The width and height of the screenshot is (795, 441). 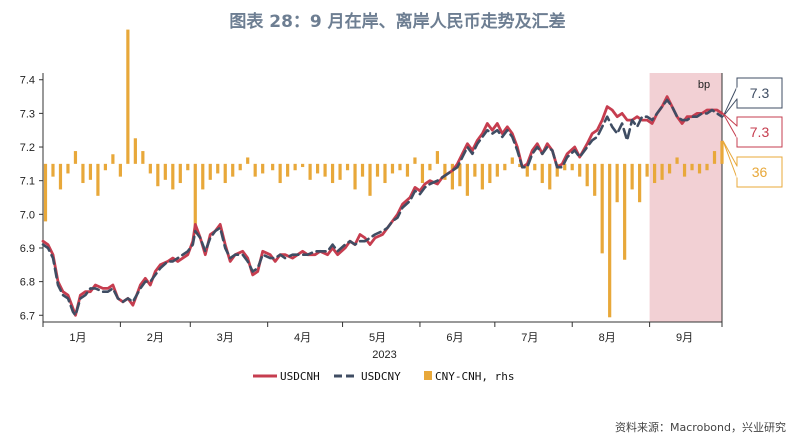 What do you see at coordinates (27, 283) in the screenshot?
I see `y-tick-label: 6.8` at bounding box center [27, 283].